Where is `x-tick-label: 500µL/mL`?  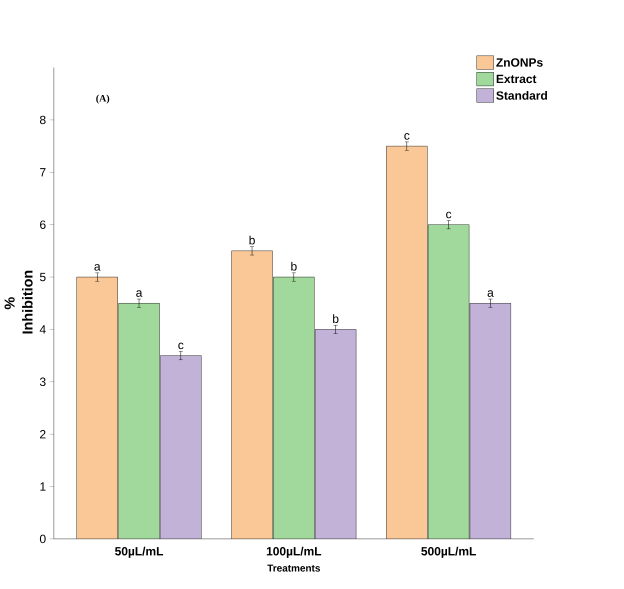 x-tick-label: 500µL/mL is located at coordinates (448, 552).